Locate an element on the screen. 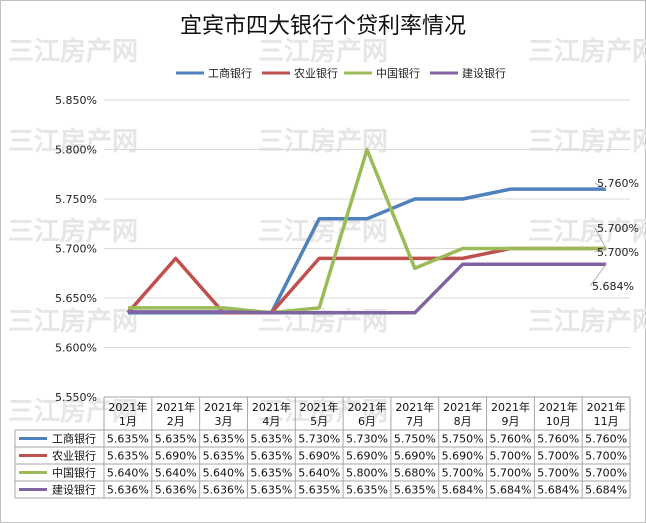 Image resolution: width=646 pixels, height=523 pixels. table-cell-3-7: 5.684% is located at coordinates (463, 490).